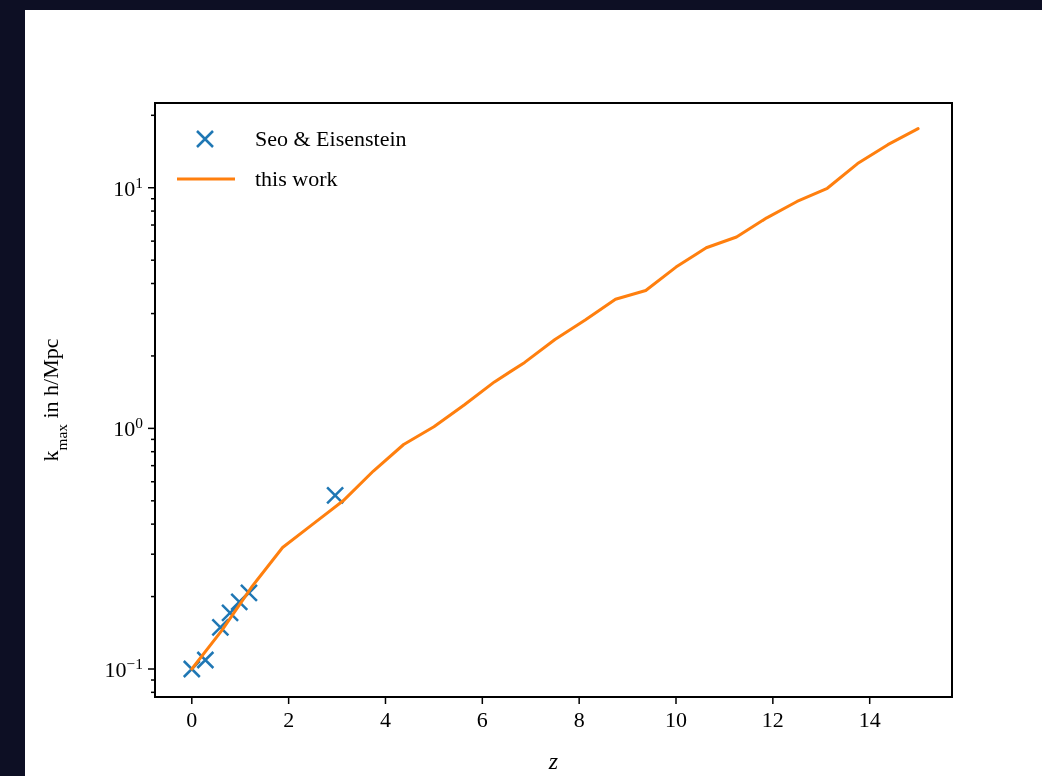 Image resolution: width=1042 pixels, height=776 pixels. What do you see at coordinates (289, 719) in the screenshot?
I see `x-tick-label: 2` at bounding box center [289, 719].